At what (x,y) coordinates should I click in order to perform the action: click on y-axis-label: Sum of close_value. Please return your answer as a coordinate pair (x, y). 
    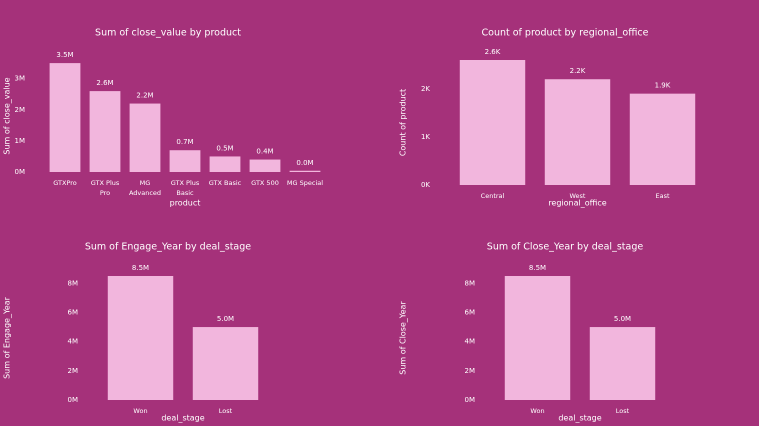
    Looking at the image, I should click on (7, 115).